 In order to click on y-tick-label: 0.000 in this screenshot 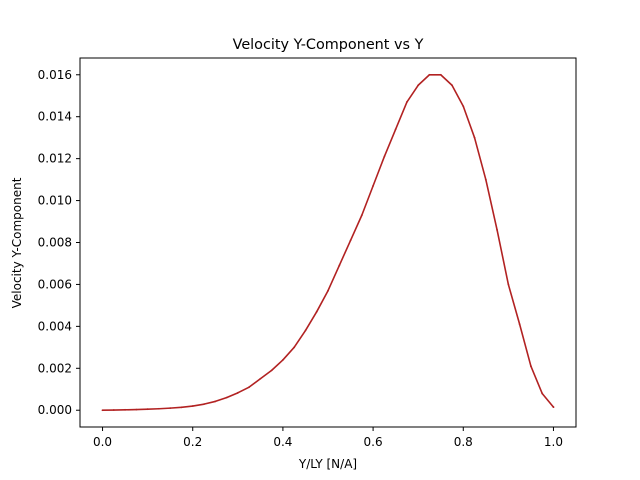, I will do `click(55, 410)`.